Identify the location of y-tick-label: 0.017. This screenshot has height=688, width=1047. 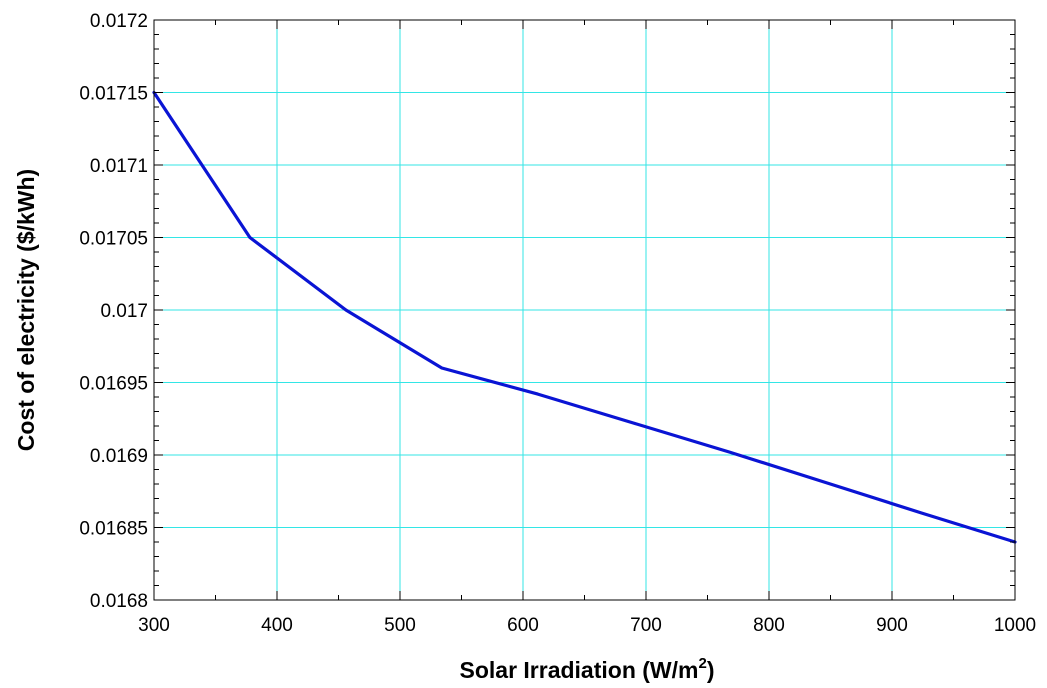
(124, 311).